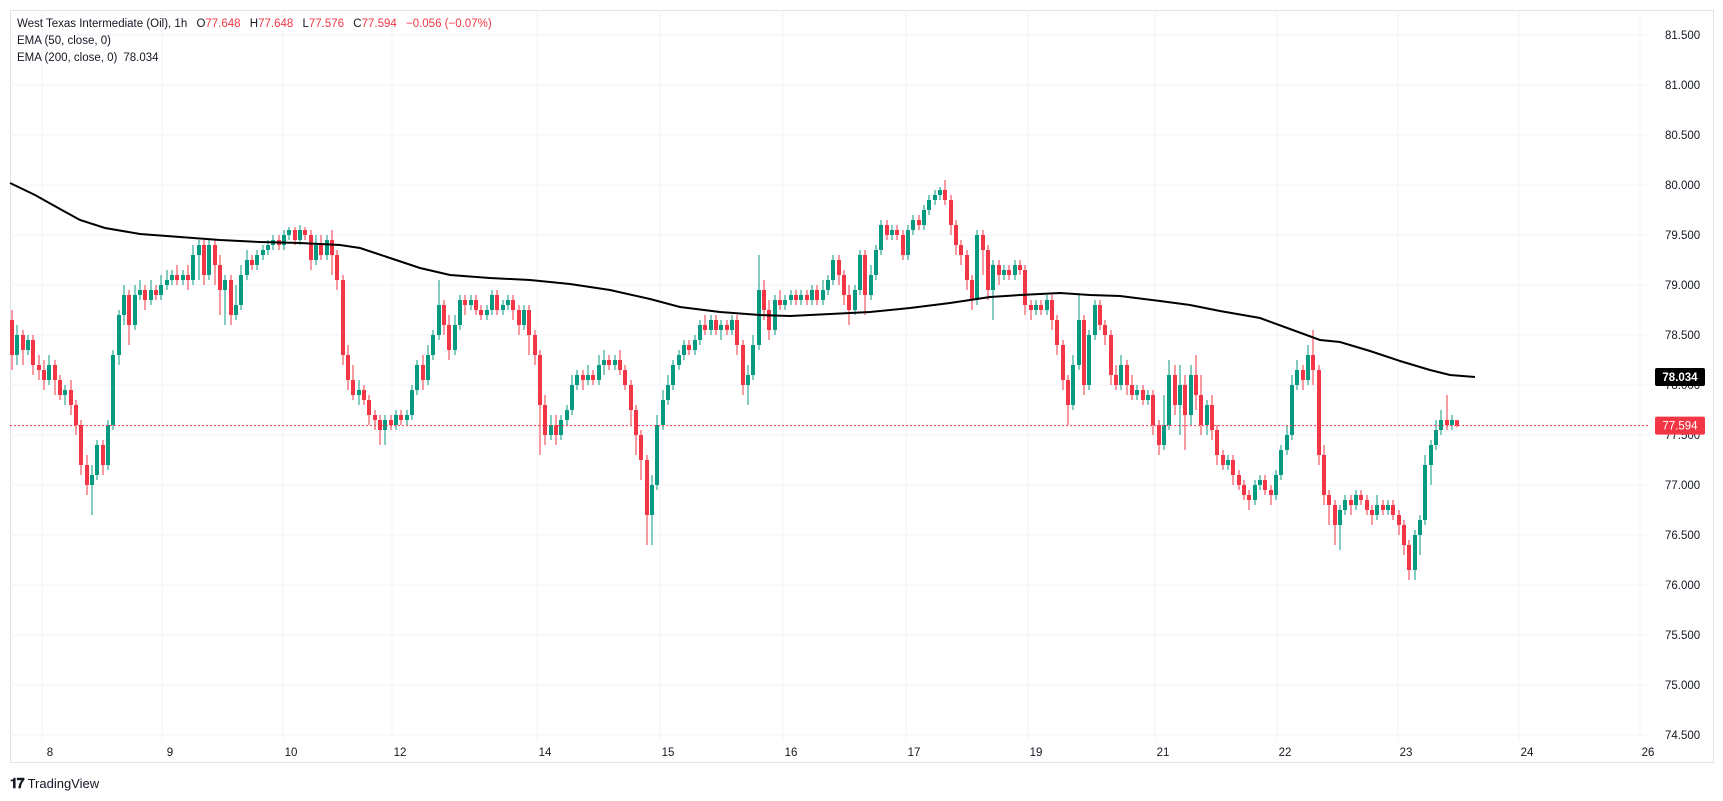  Describe the element at coordinates (254, 58) in the screenshot. I see `legend-row-ema200: EMA (200, close, 0) 78.034` at that location.